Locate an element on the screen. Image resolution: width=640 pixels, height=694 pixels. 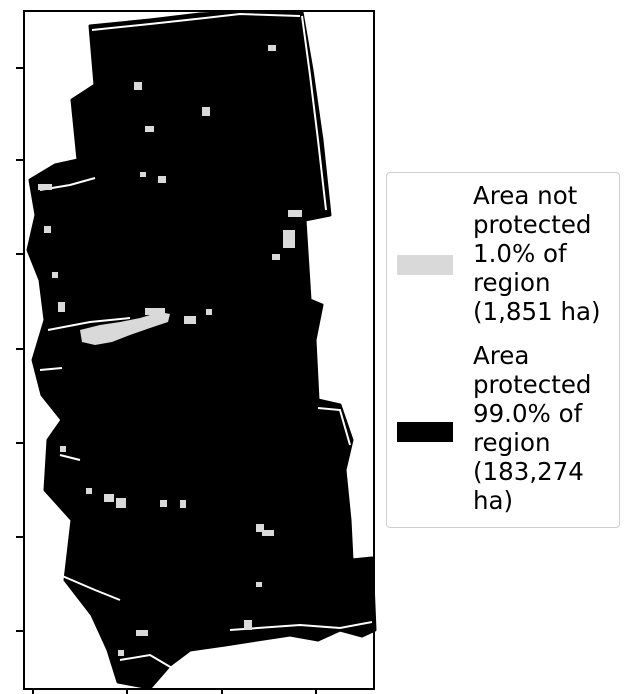
not-protected-swatch is located at coordinates (425, 265).